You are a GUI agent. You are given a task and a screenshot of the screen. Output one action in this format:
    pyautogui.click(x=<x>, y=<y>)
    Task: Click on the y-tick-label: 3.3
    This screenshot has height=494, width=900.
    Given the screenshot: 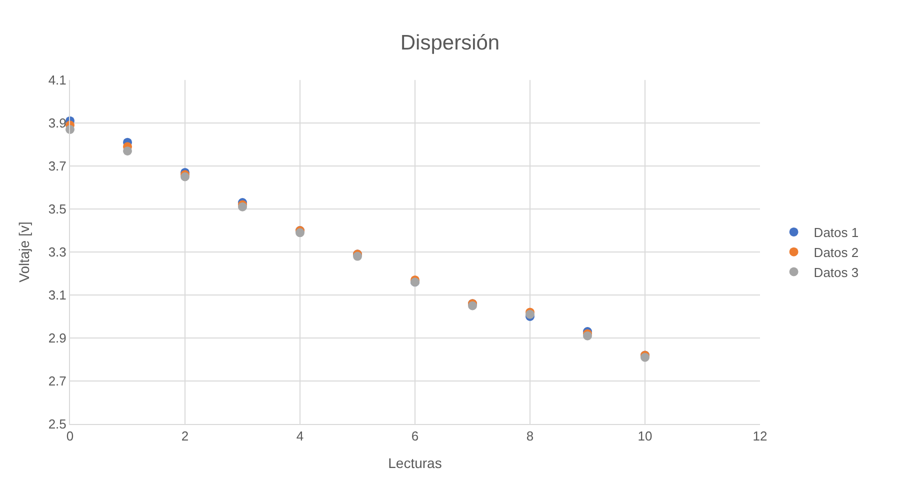 What is the action you would take?
    pyautogui.click(x=57, y=252)
    